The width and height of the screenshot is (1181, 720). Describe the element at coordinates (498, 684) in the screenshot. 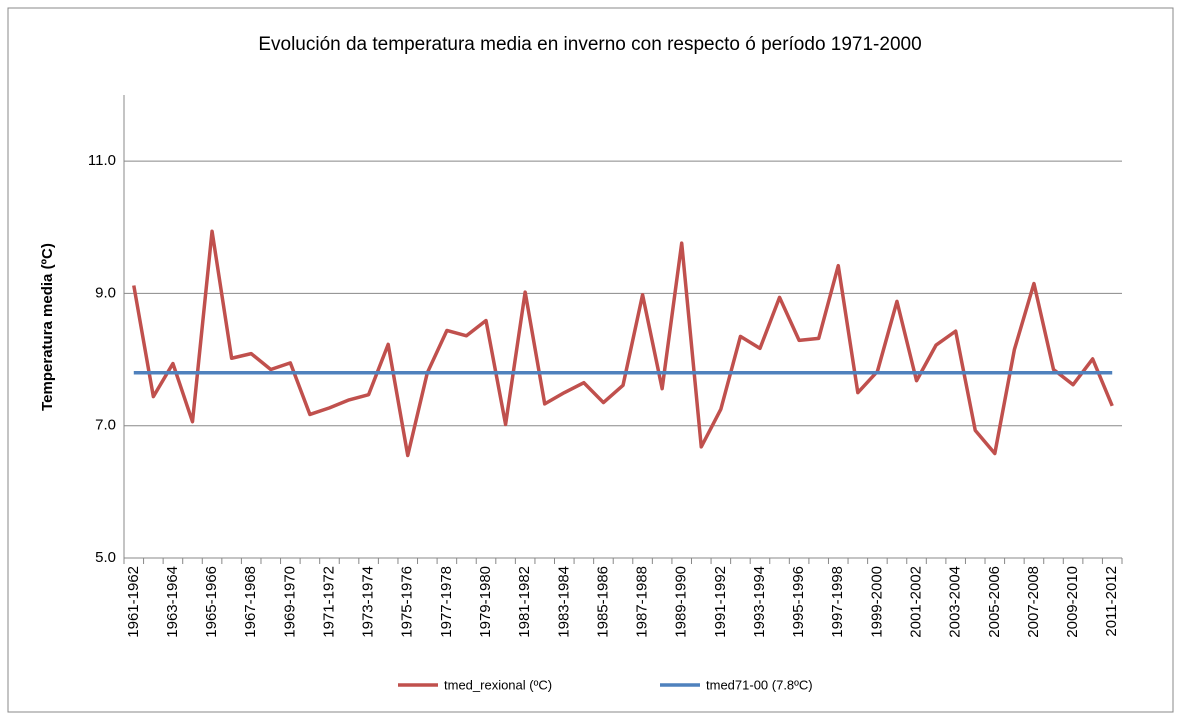

I see `legend-label: tmed_rexional (ºC)` at that location.